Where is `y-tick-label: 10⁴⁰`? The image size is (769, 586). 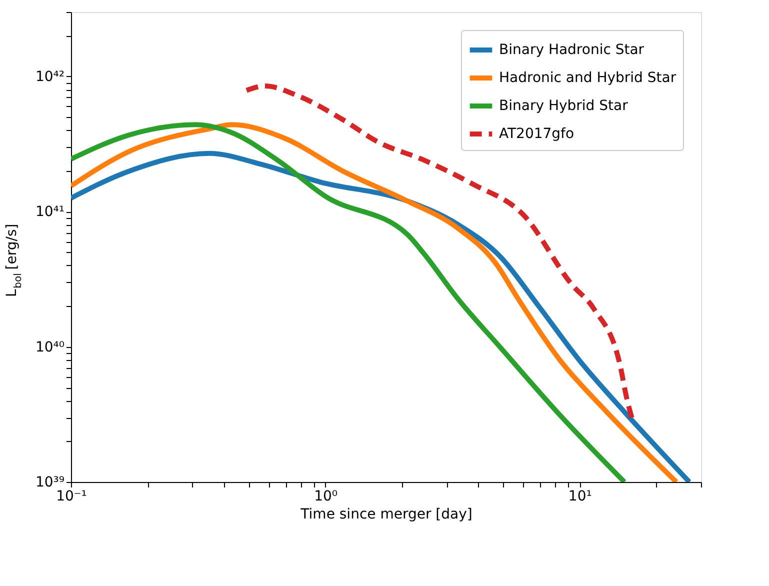
y-tick-label: 10⁴⁰ is located at coordinates (50, 347).